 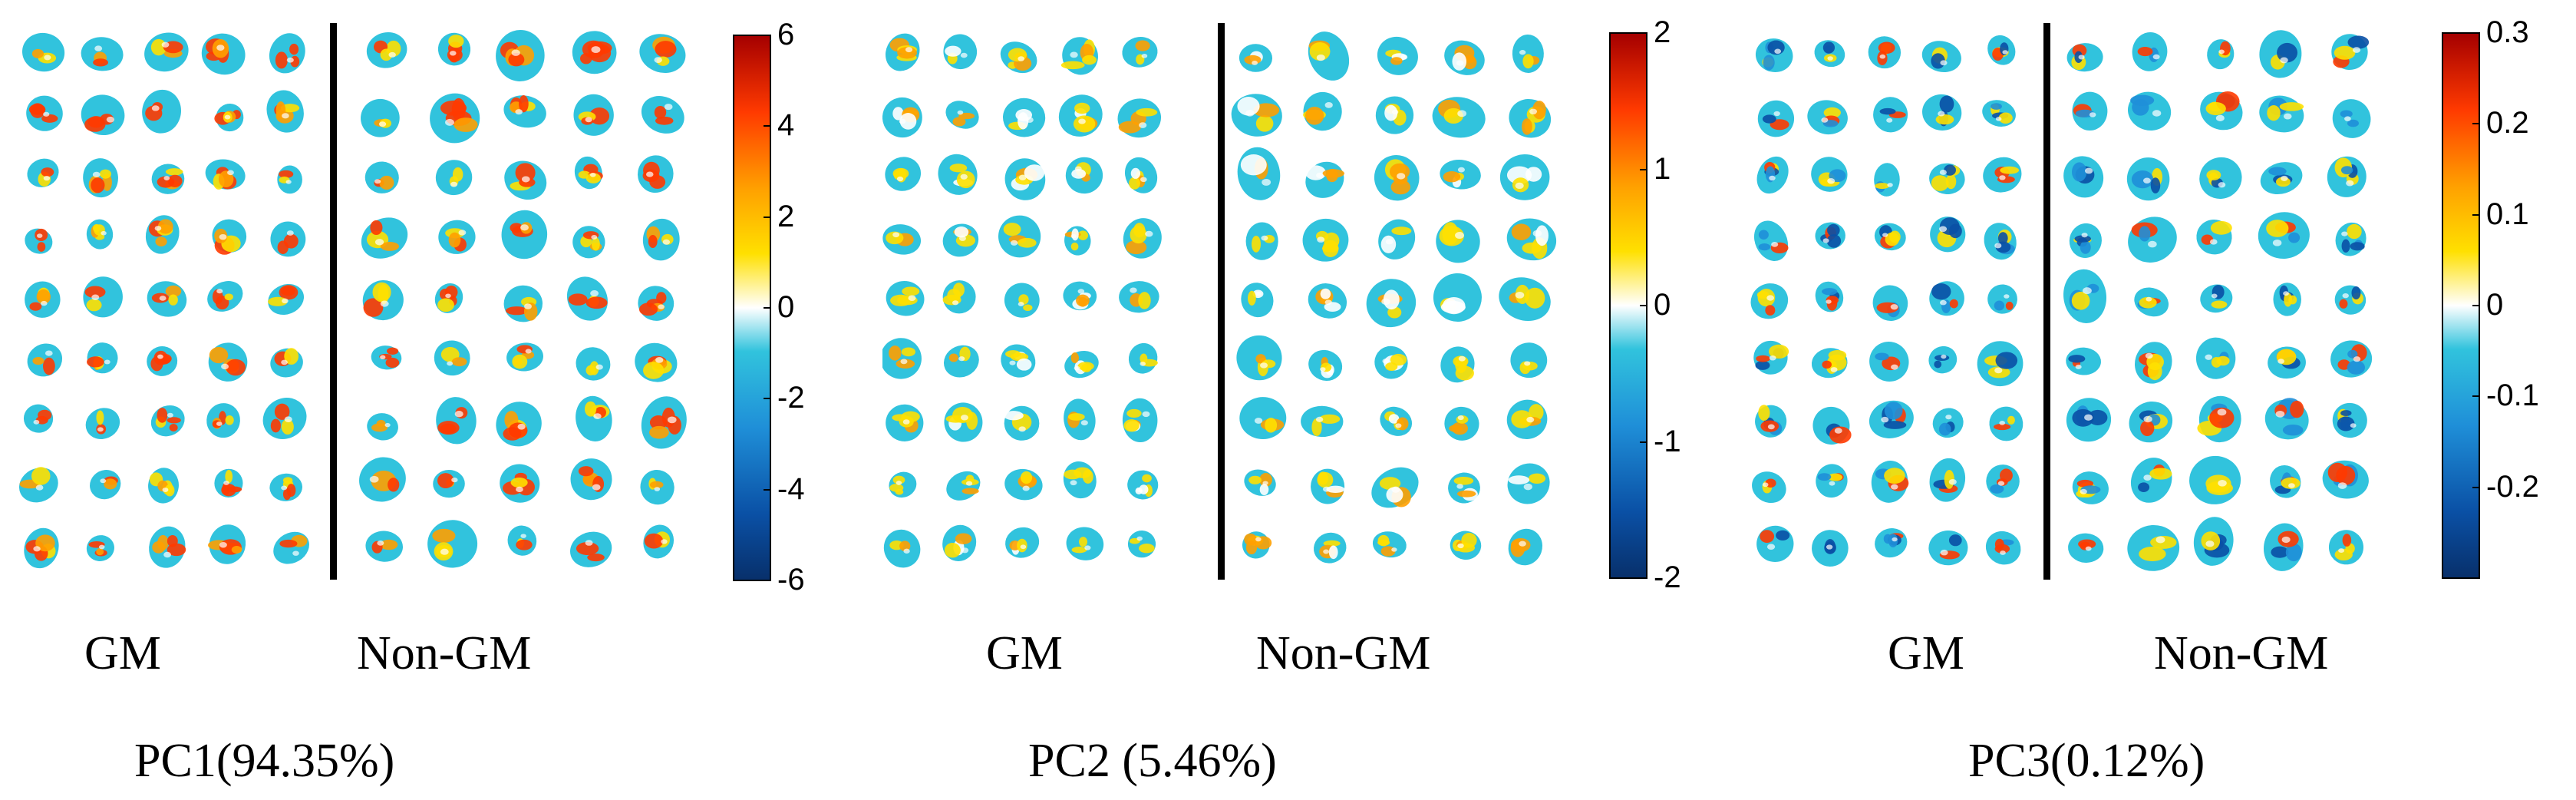 I want to click on gm-label: GM, so click(x=1926, y=653).